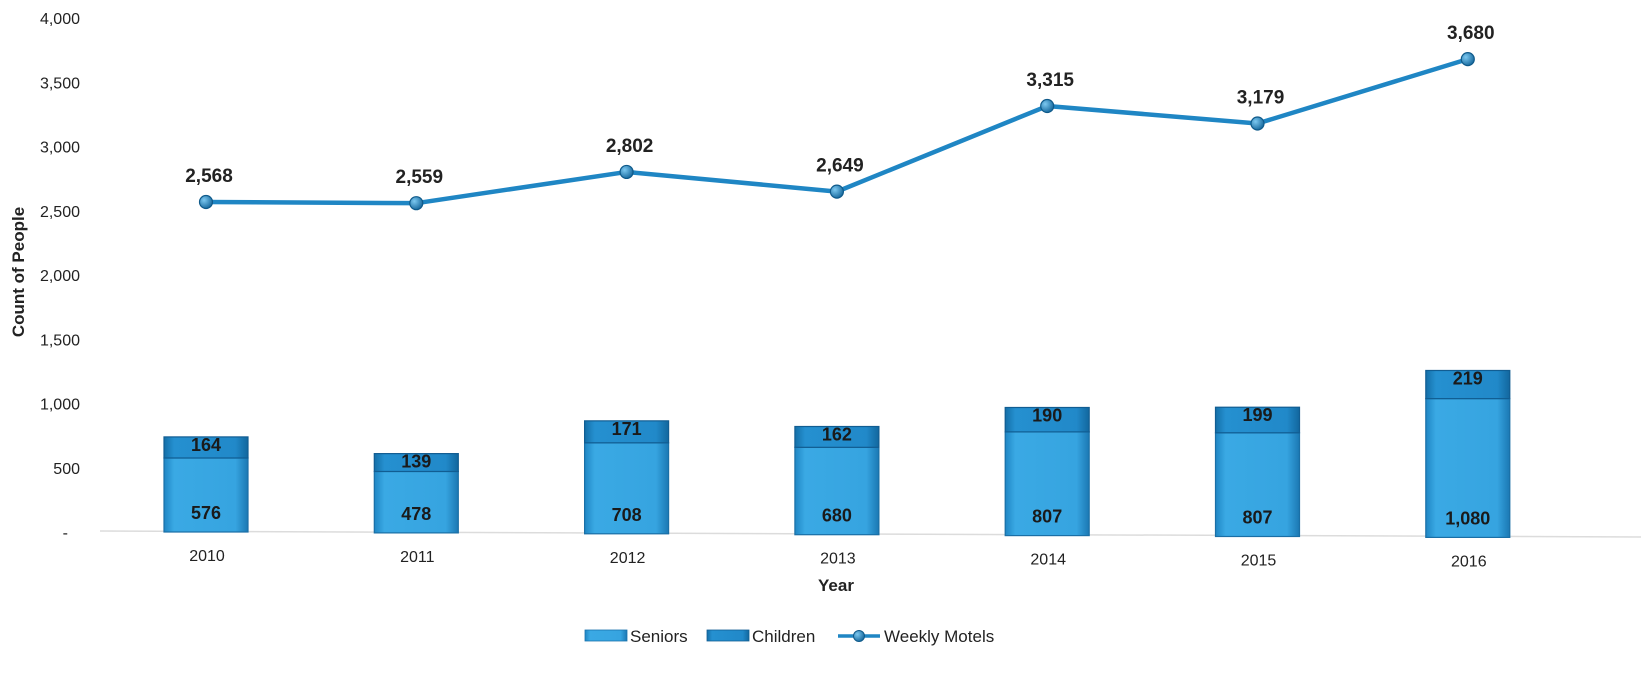  What do you see at coordinates (728, 635) in the screenshot?
I see `legend-swatch-children` at bounding box center [728, 635].